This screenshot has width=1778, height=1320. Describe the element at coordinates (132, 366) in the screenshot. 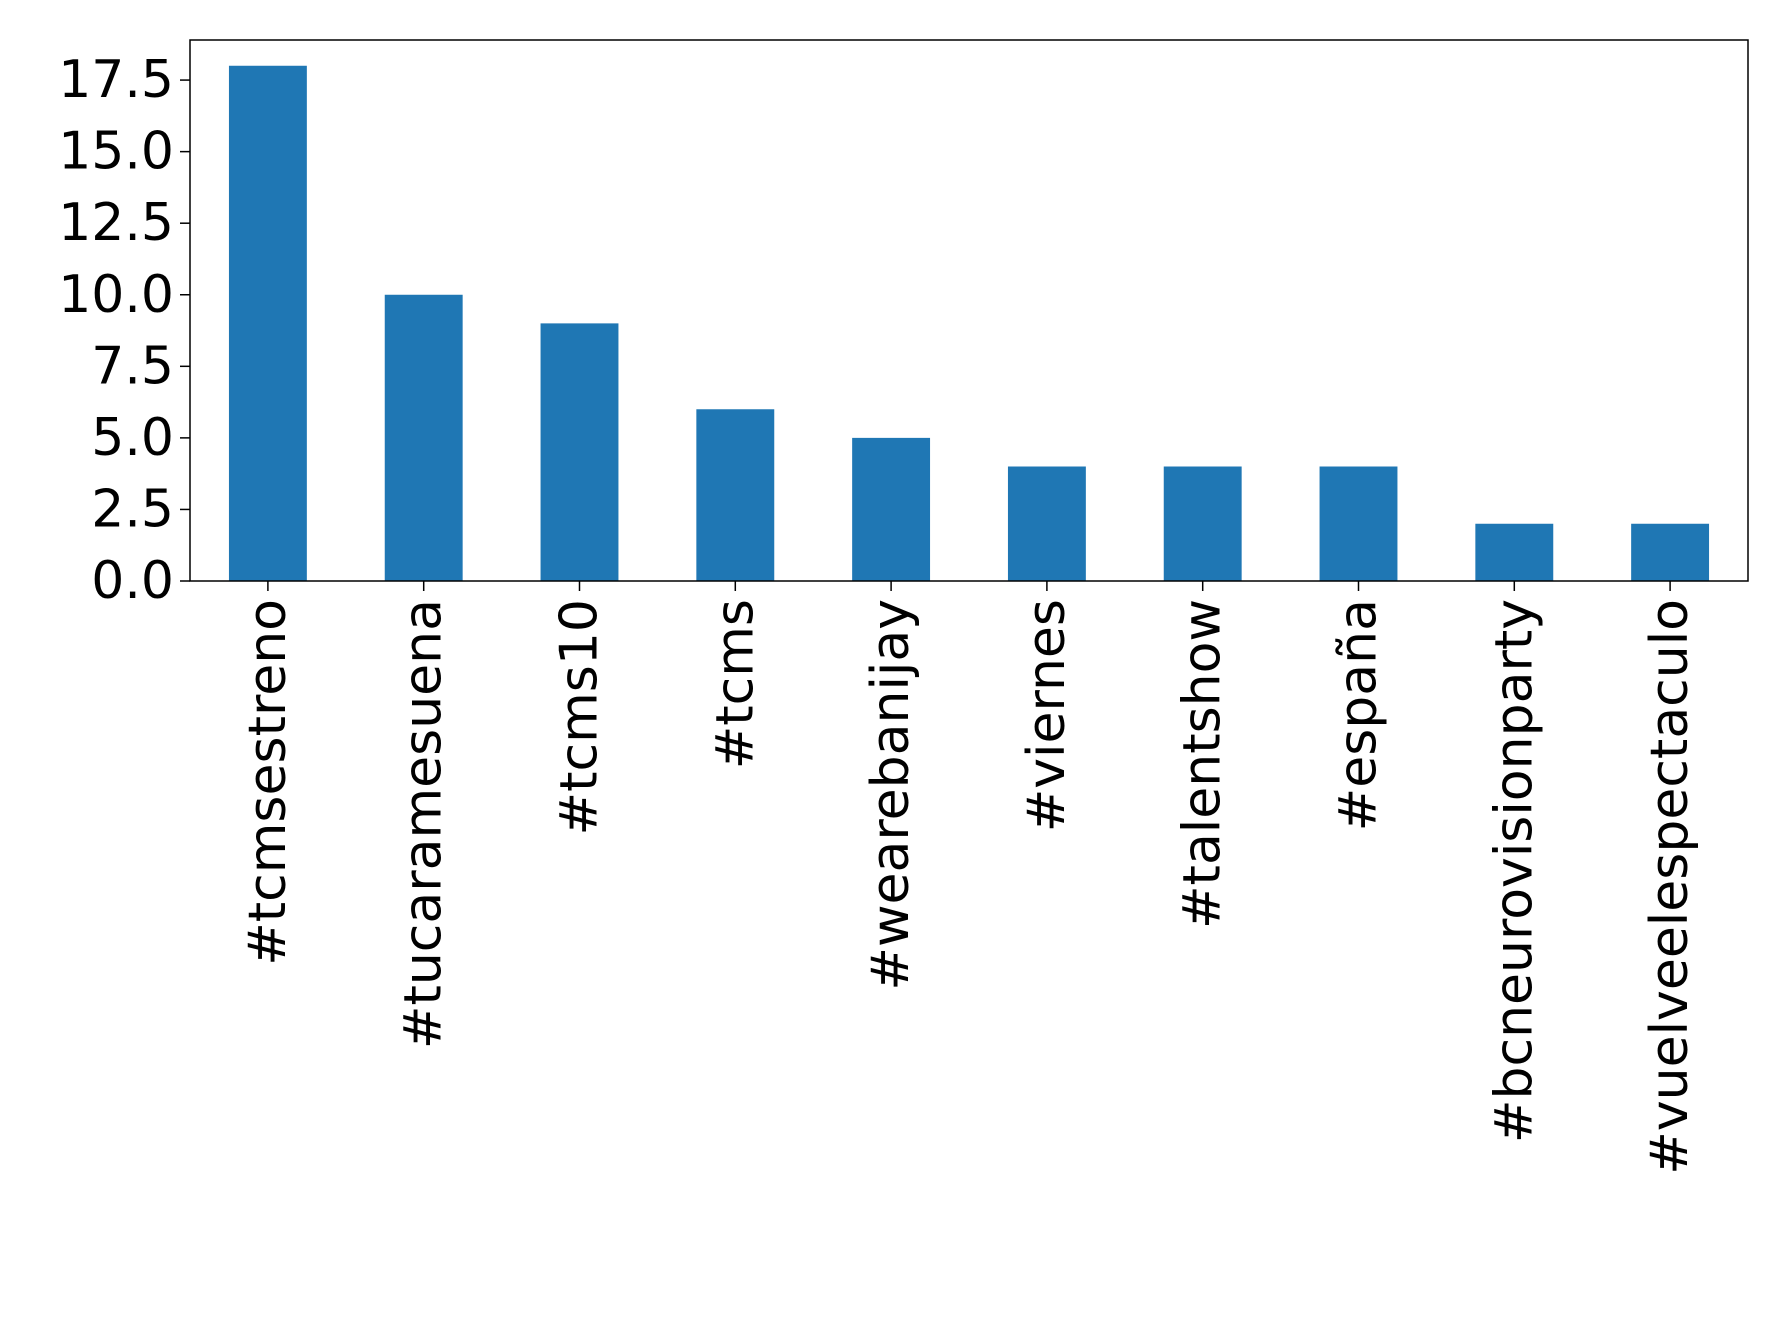

I see `y-tick-label: 7.5` at that location.